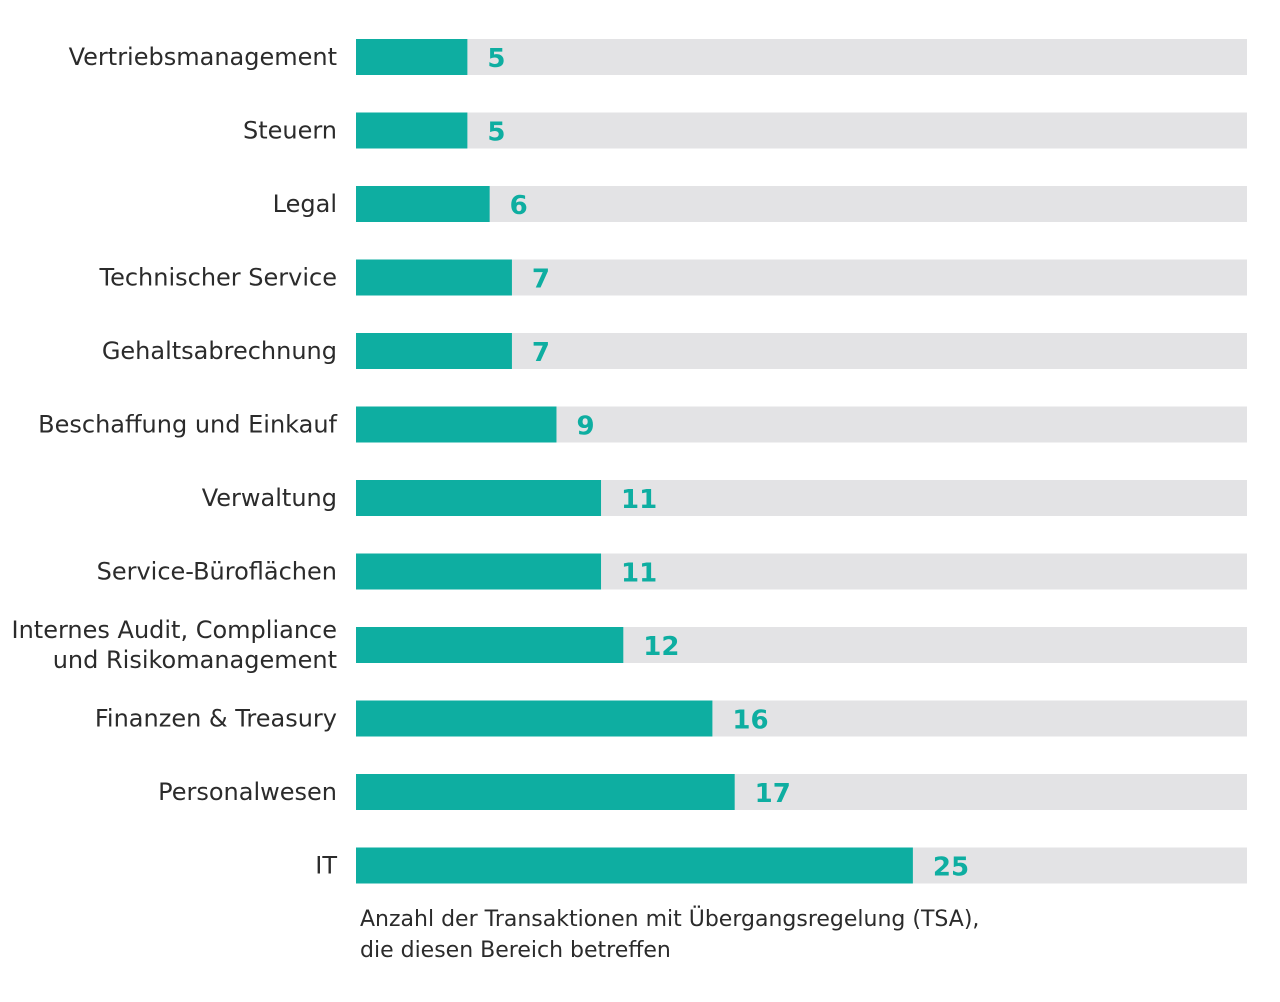  What do you see at coordinates (585, 427) in the screenshot?
I see `value-label: 9` at bounding box center [585, 427].